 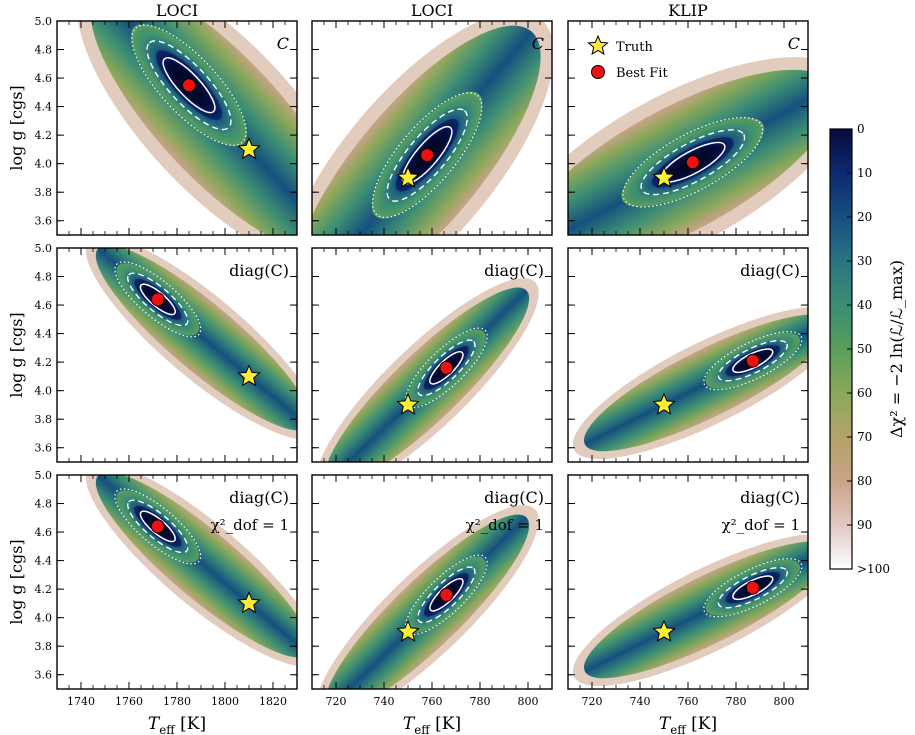 I want to click on colorbar-tick-label: 10, so click(x=864, y=173).